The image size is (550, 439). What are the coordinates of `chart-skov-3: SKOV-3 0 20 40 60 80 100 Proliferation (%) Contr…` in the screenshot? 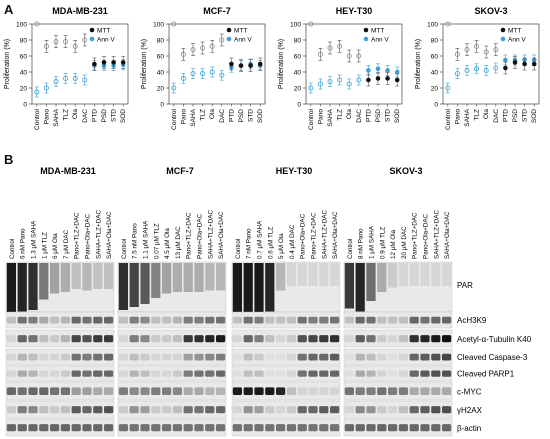 It's located at (477, 68).